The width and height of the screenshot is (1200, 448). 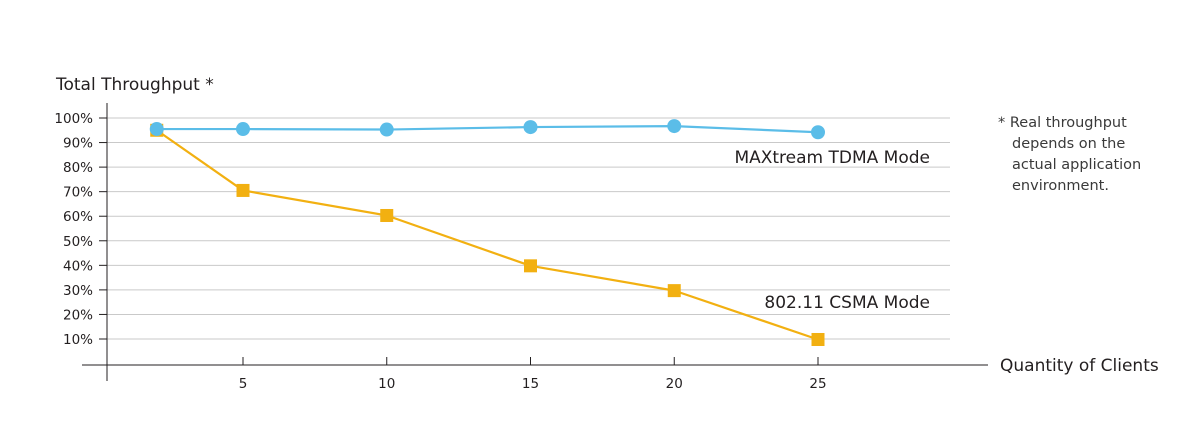 What do you see at coordinates (78, 217) in the screenshot?
I see `y-tick-label: 60%` at bounding box center [78, 217].